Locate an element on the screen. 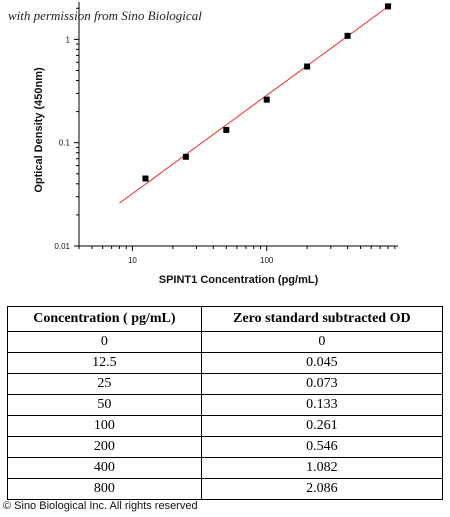 The width and height of the screenshot is (450, 517). concentration-cell: 100 is located at coordinates (104, 426).